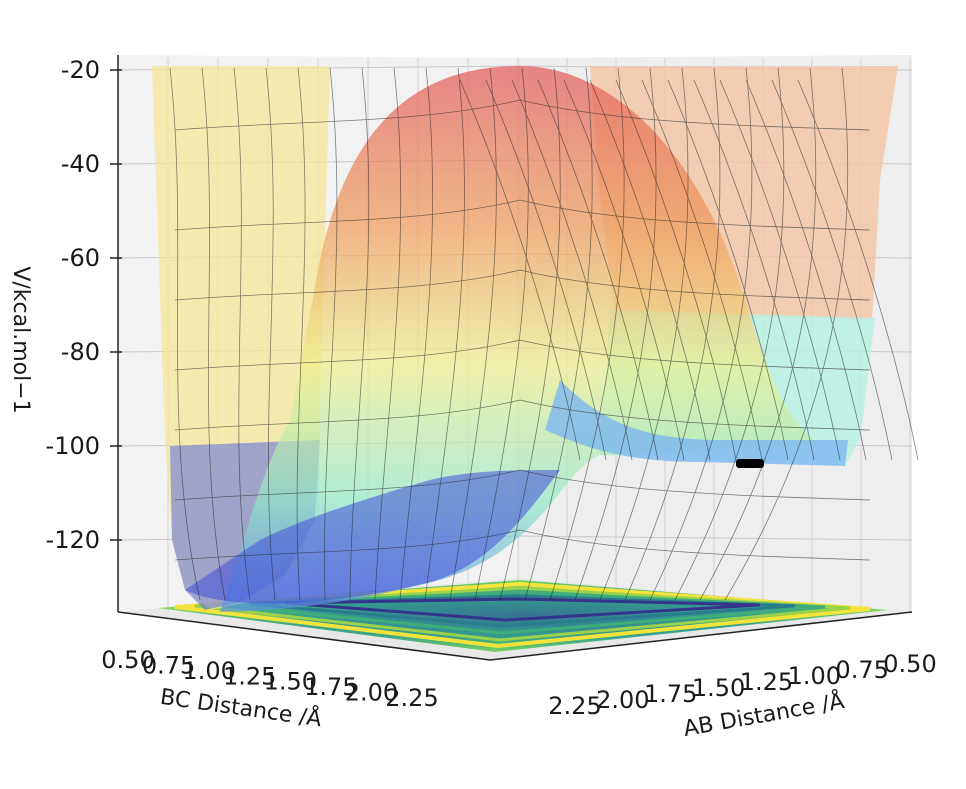  I want to click on bc-tick-label: 0.75, so click(168, 665).